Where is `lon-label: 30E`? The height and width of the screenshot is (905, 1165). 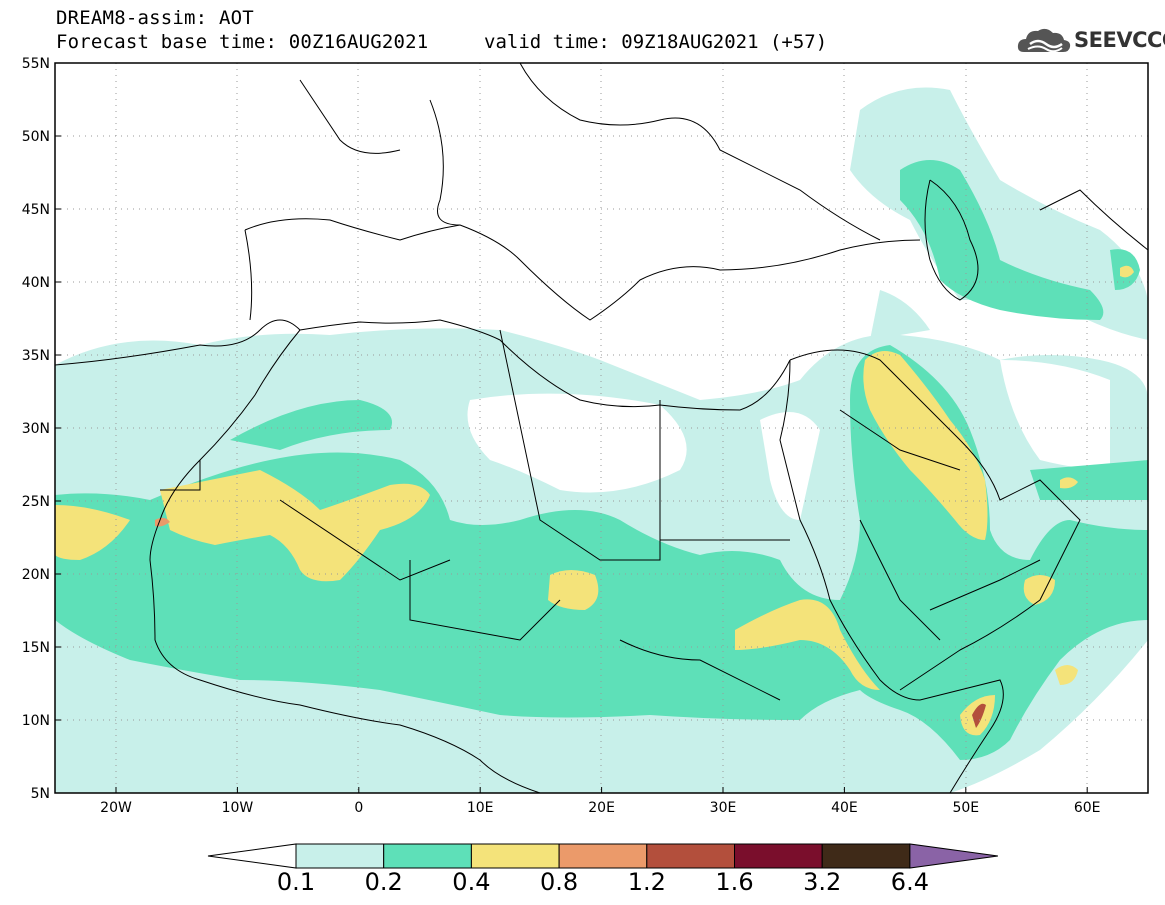
lon-label: 30E is located at coordinates (723, 808).